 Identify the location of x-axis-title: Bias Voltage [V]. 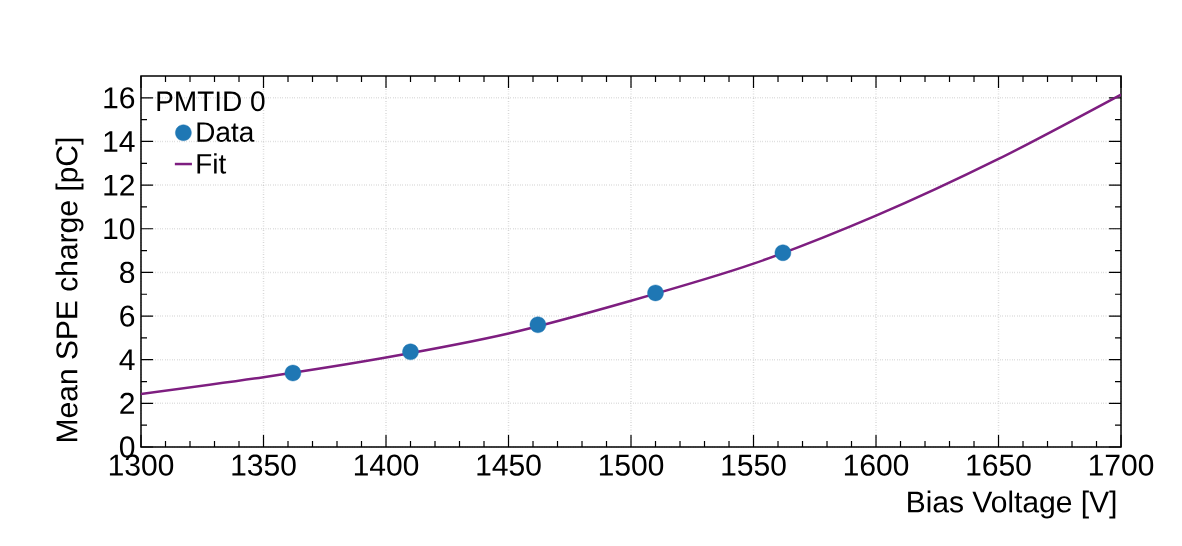
(1012, 504).